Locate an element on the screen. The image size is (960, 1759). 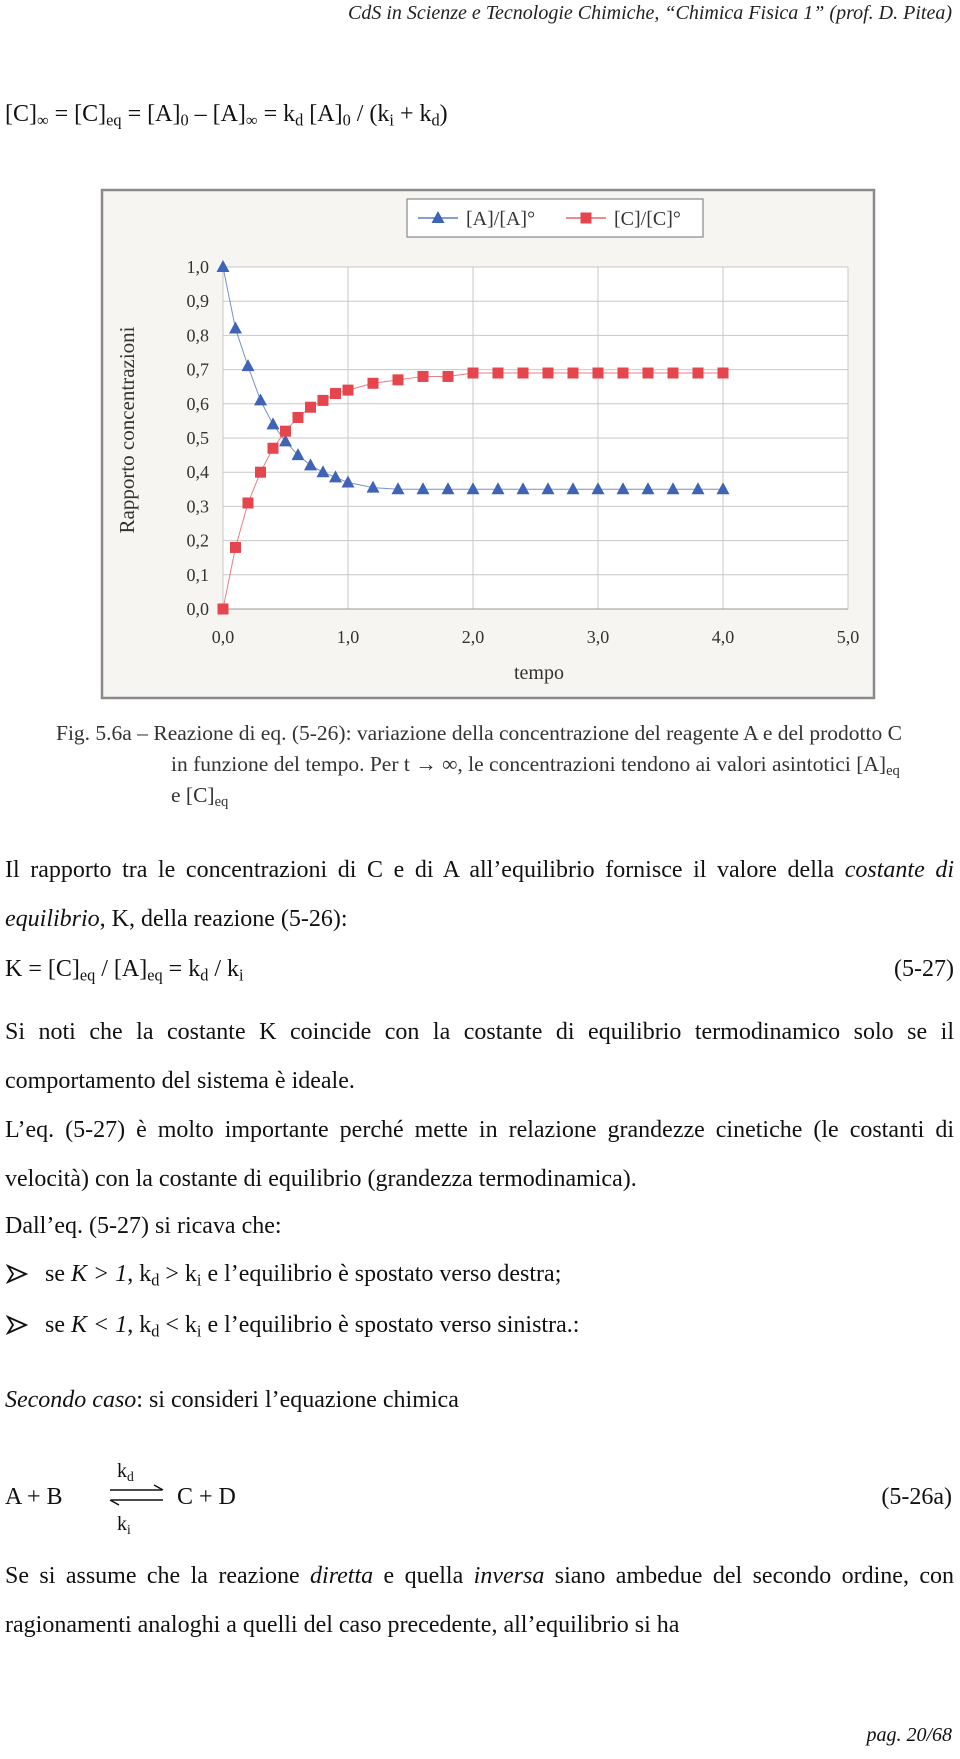
y-tick-label: 1,0 is located at coordinates (198, 267).